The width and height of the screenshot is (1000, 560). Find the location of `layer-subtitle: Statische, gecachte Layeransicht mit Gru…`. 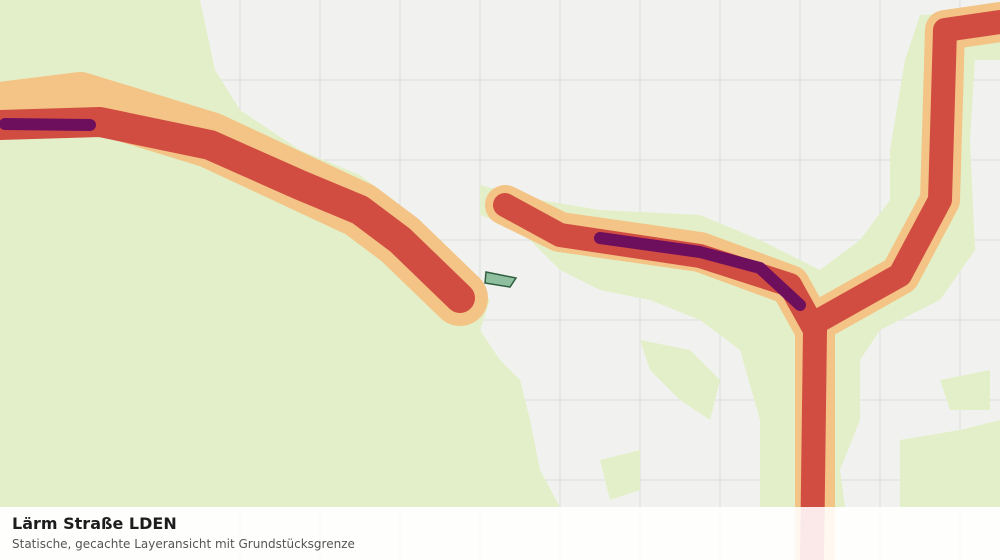

layer-subtitle: Statische, gecachte Layeransicht mit Gru… is located at coordinates (183, 544).